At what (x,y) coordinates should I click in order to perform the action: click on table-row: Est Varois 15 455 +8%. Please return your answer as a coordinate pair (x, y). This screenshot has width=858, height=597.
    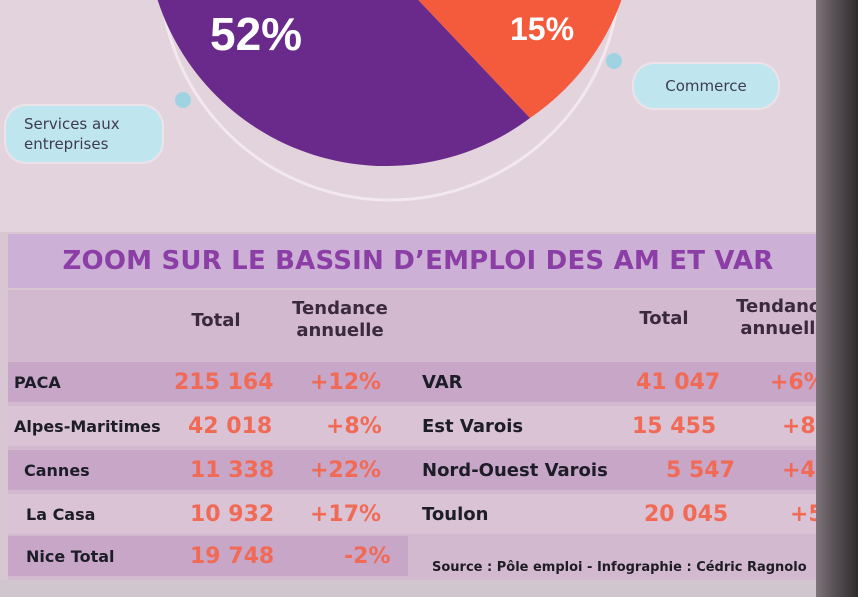
    Looking at the image, I should click on (630, 426).